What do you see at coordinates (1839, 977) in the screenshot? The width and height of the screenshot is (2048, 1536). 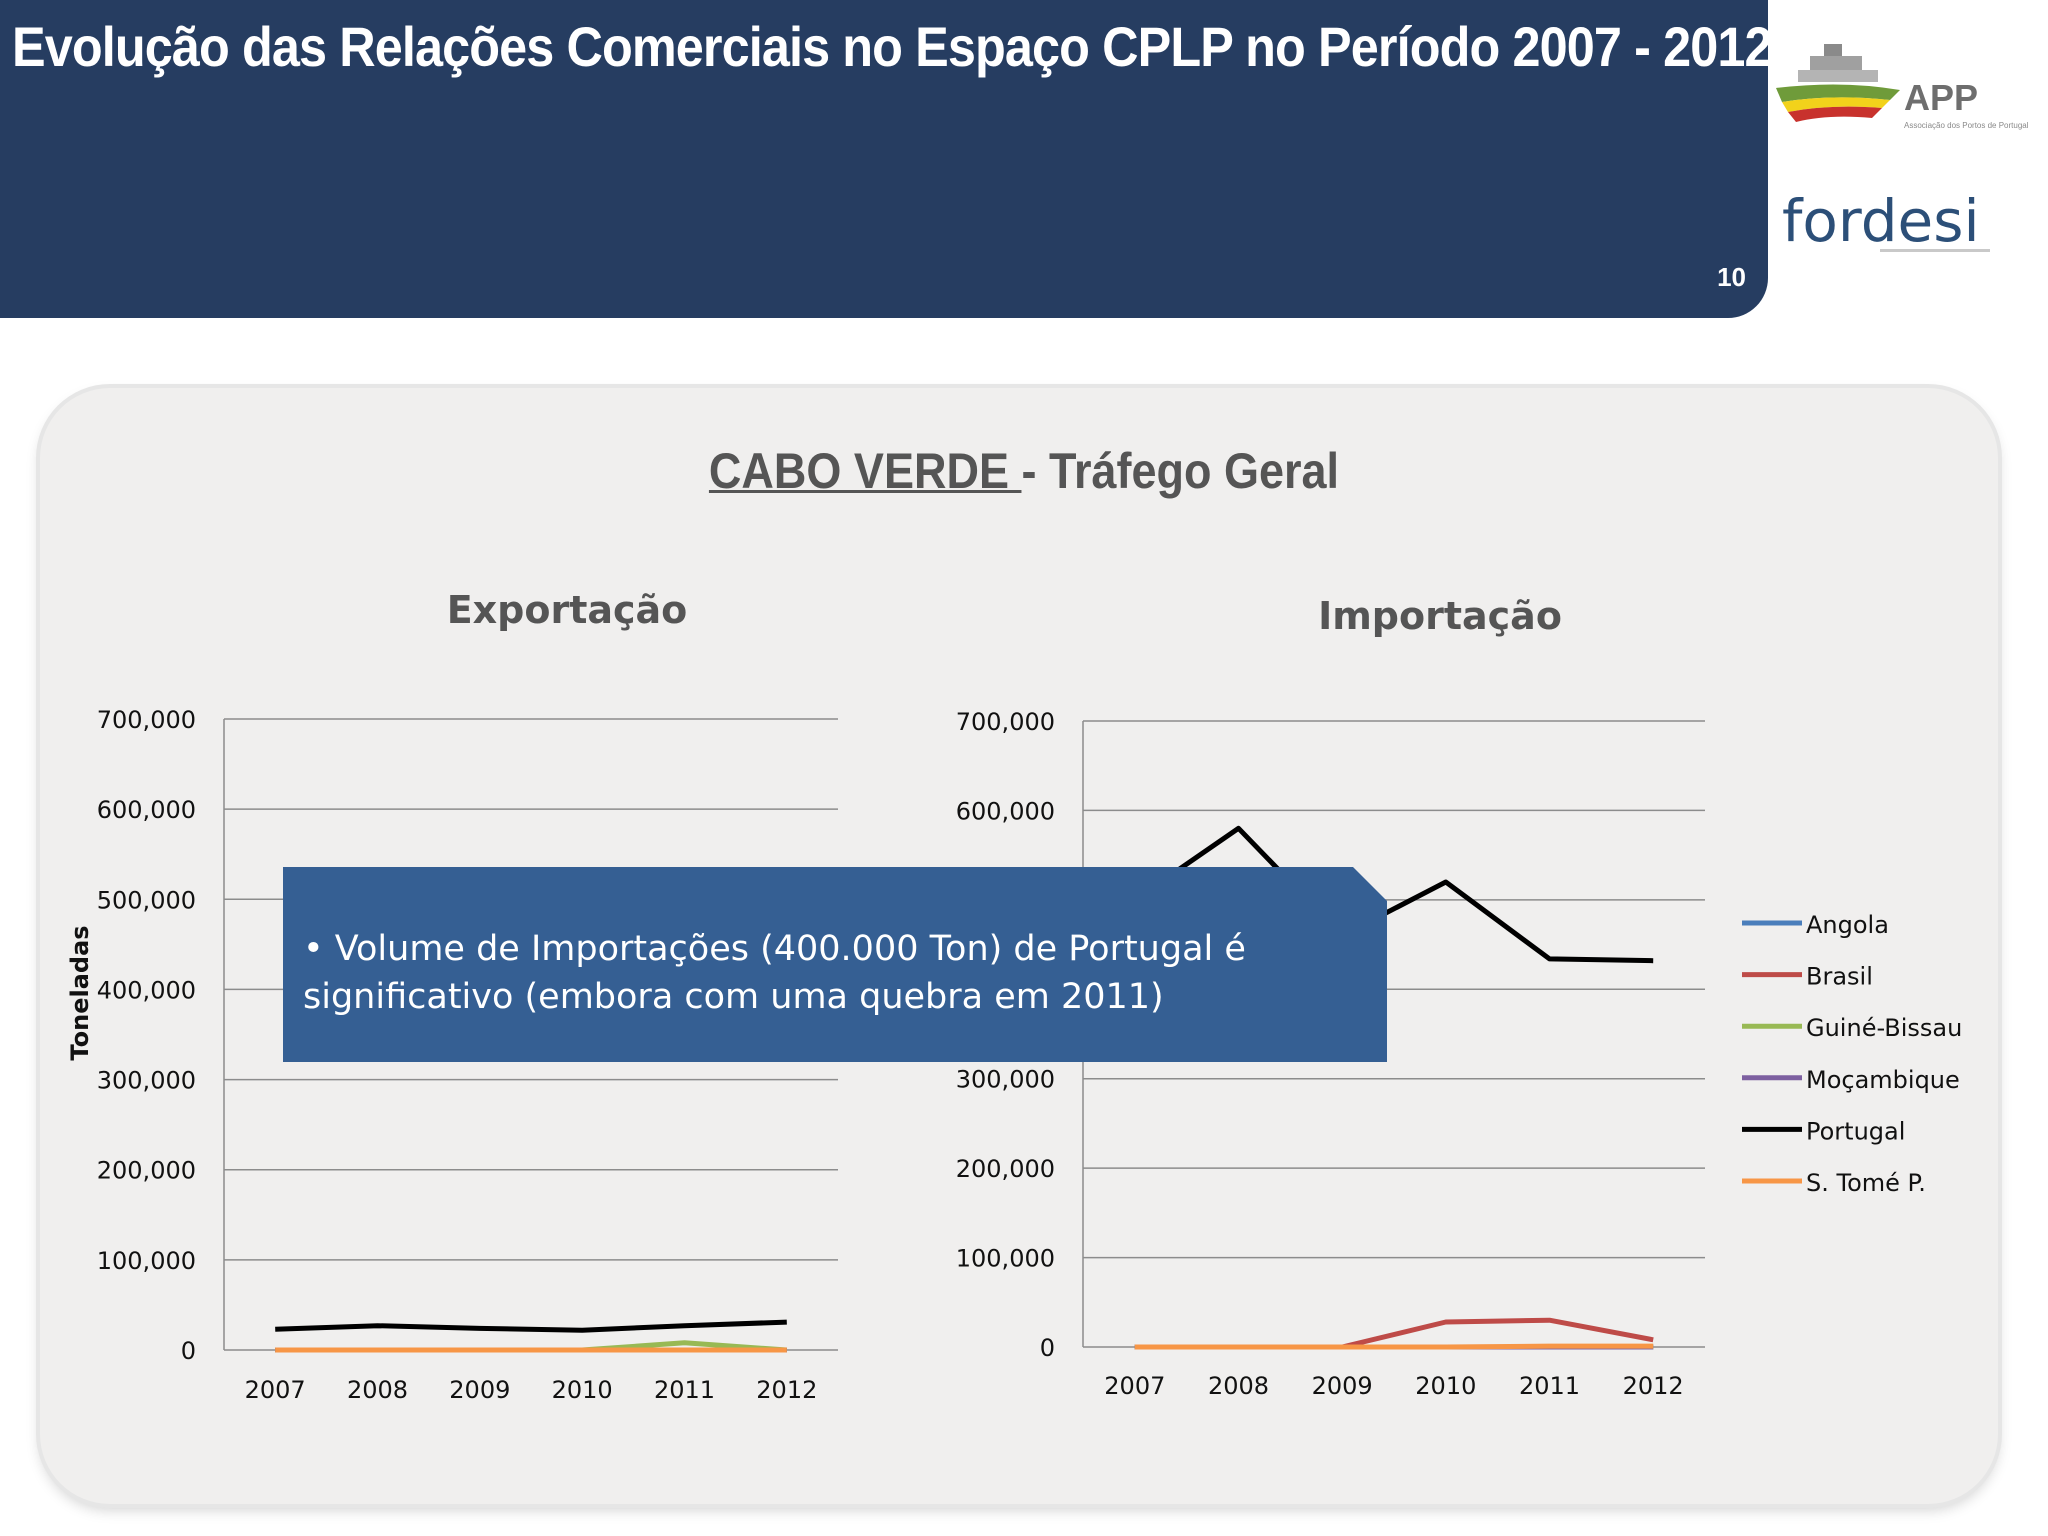 I see `legend-label: Brasil` at bounding box center [1839, 977].